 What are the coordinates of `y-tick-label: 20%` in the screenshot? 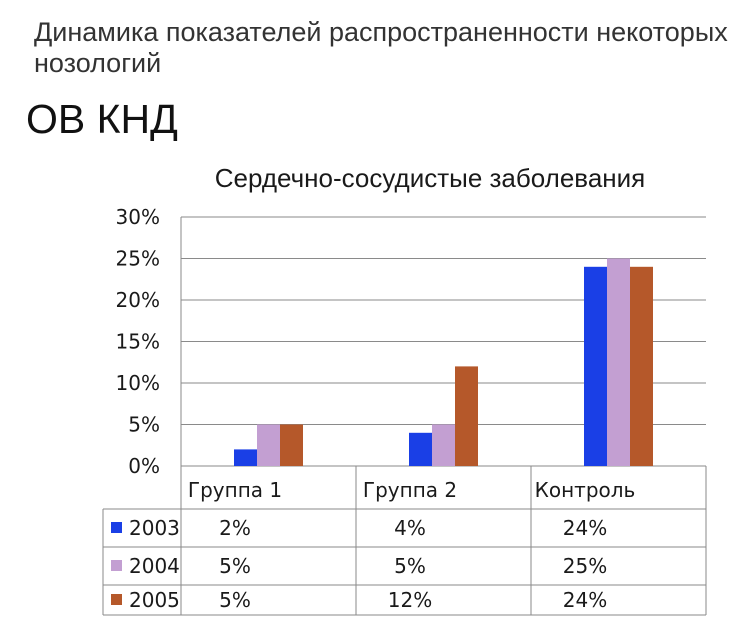 It's located at (138, 300).